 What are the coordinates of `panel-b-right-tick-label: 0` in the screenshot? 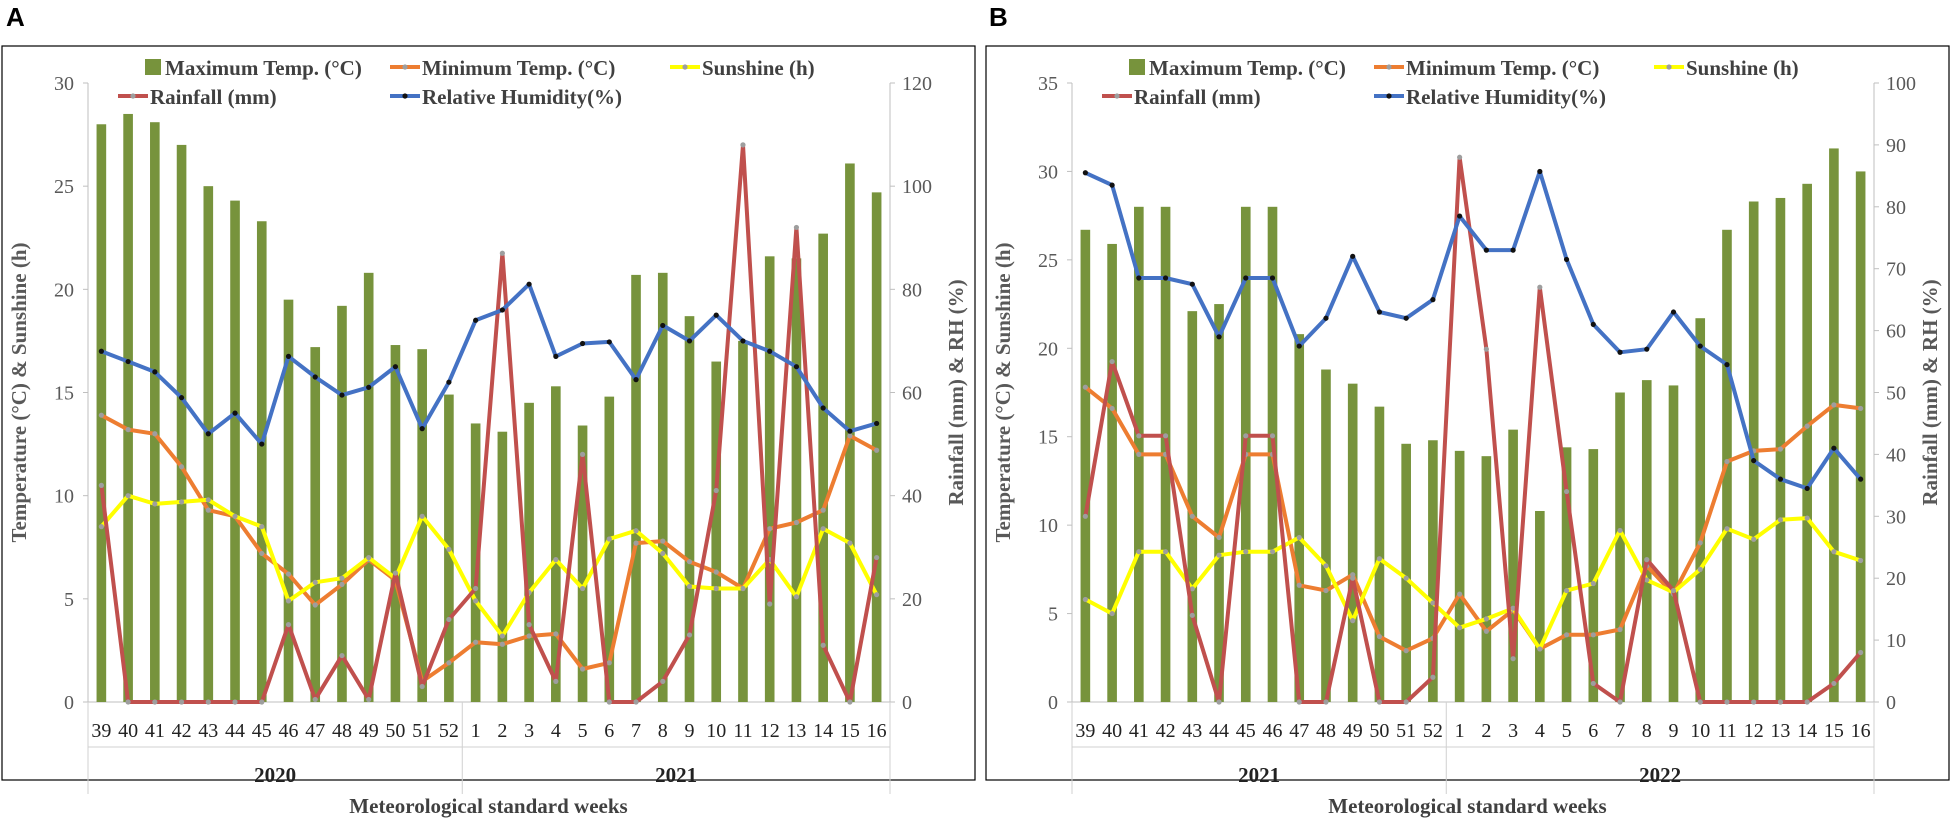 It's located at (1891, 703).